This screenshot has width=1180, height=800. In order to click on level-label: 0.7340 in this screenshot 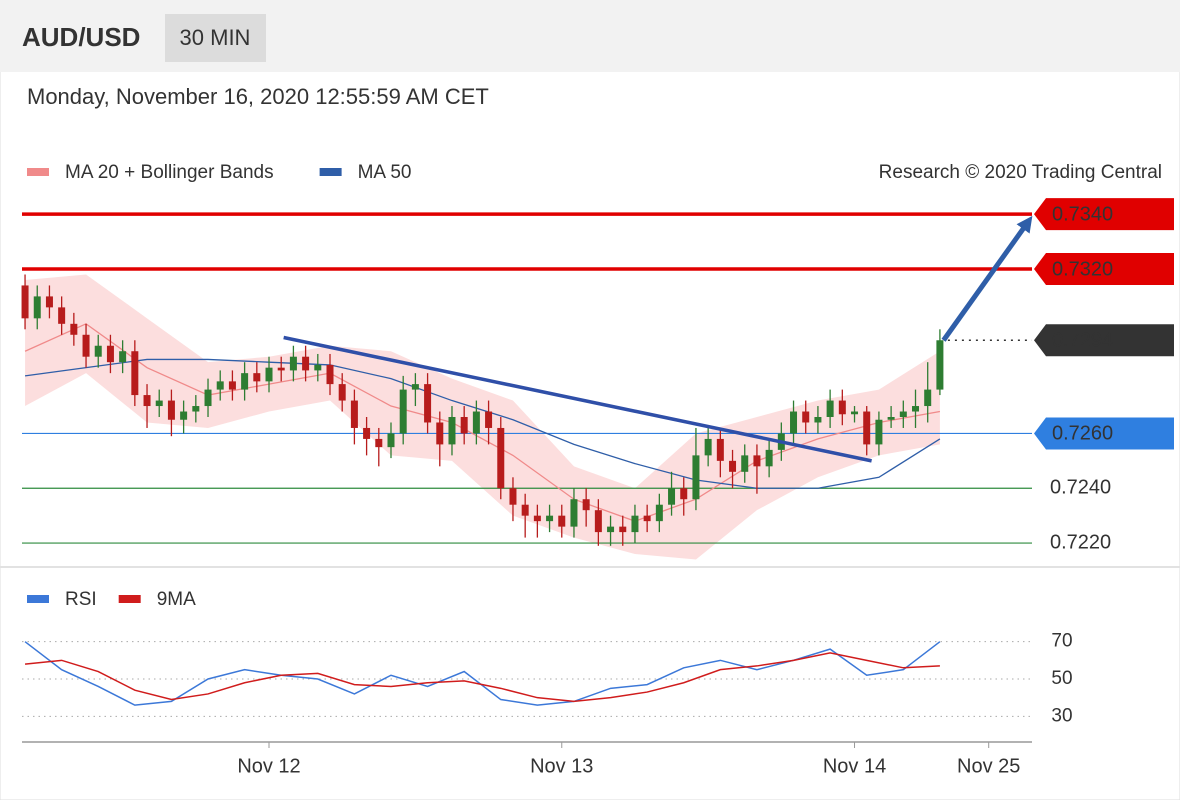, I will do `click(1082, 214)`.